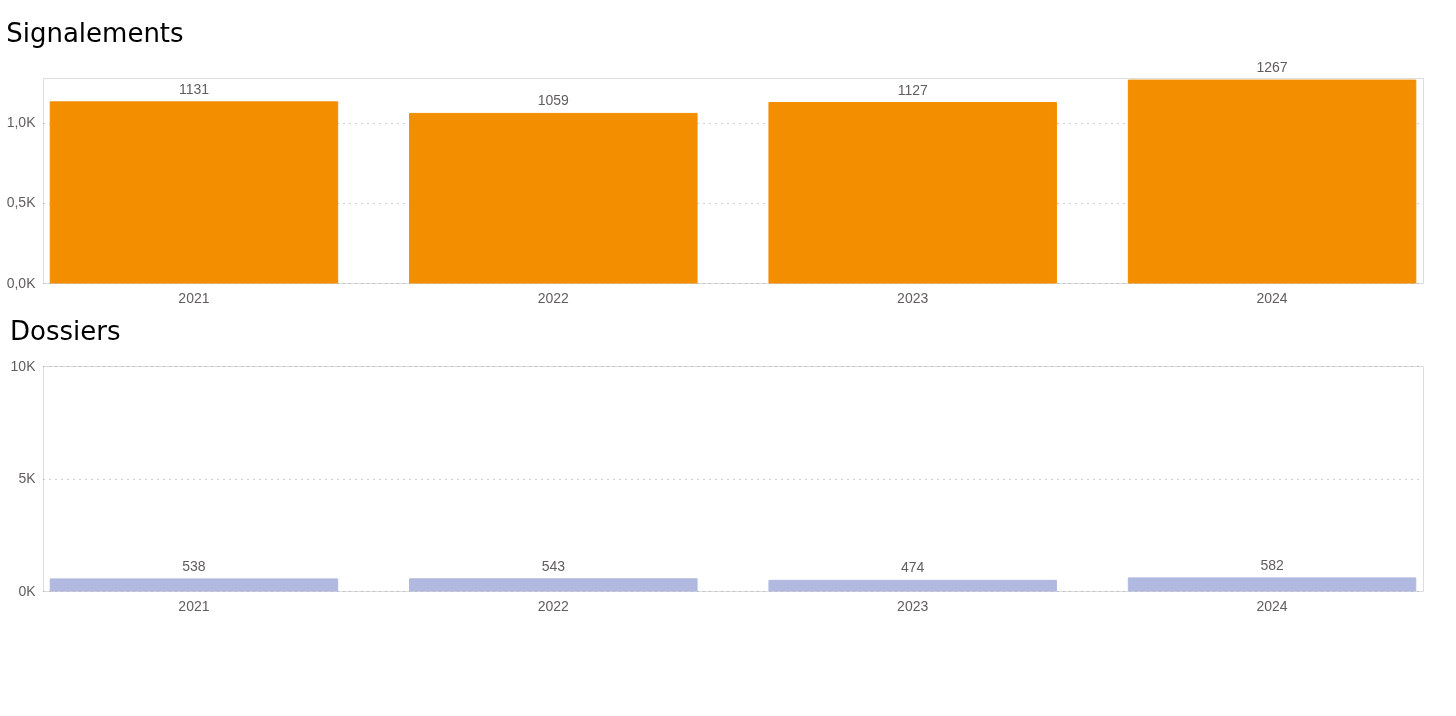 Image resolution: width=1456 pixels, height=716 pixels. Describe the element at coordinates (1272, 564) in the screenshot. I see `data-label: 582` at that location.